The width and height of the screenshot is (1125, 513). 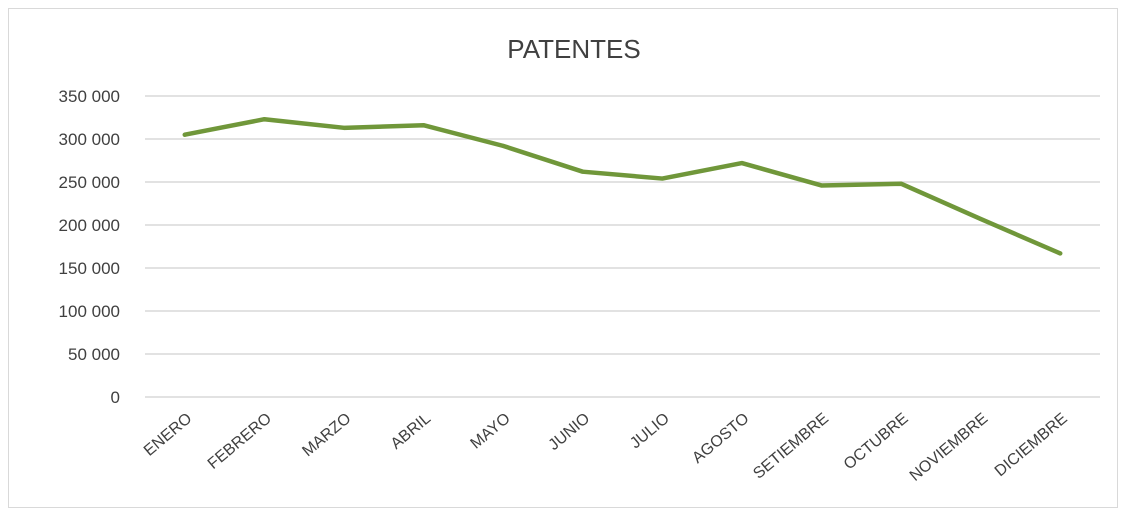 I want to click on y-tick-label: 150 000, so click(x=89, y=268).